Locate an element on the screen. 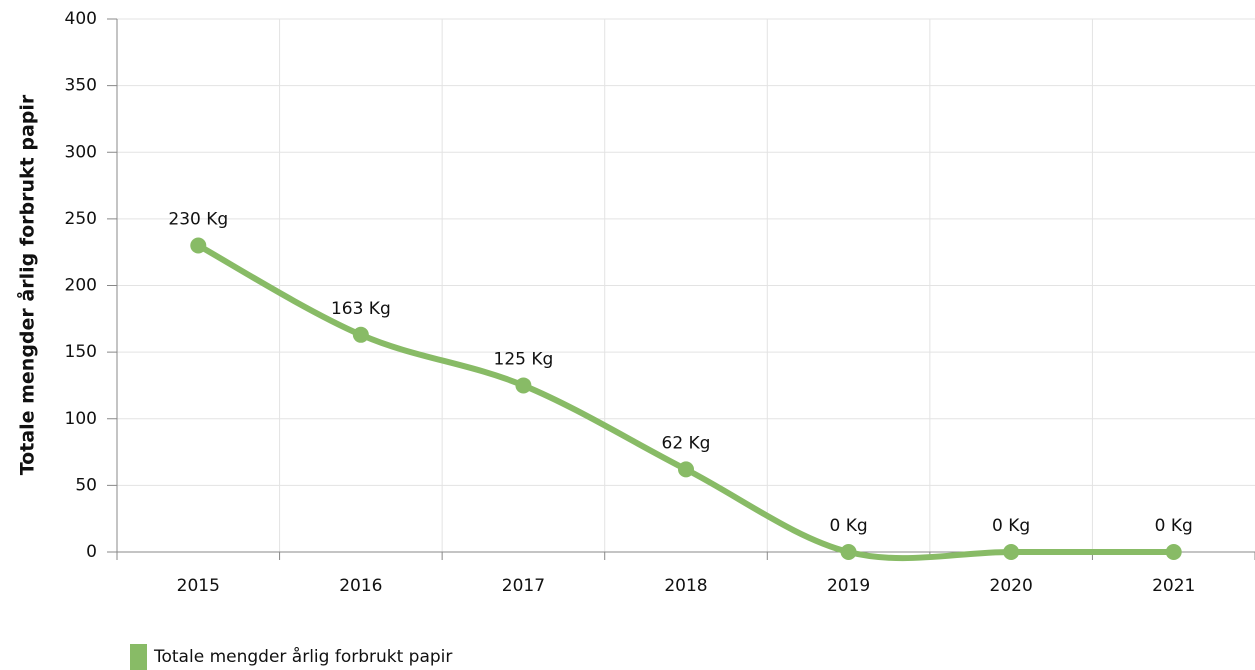 The image size is (1255, 670). y-tick-label: 100 is located at coordinates (81, 419).